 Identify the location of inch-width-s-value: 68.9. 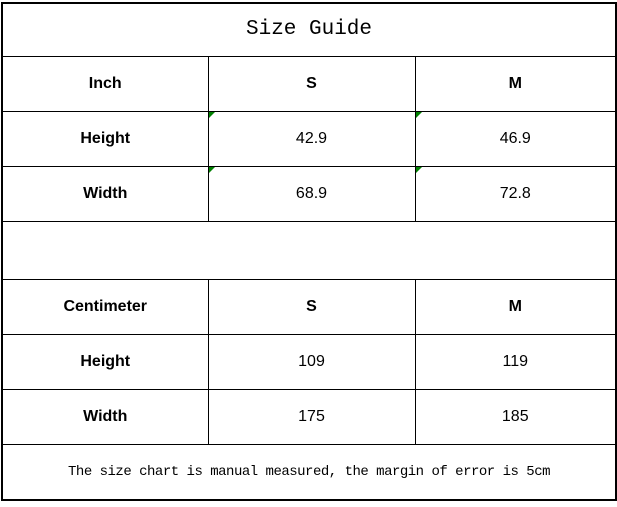
(311, 193).